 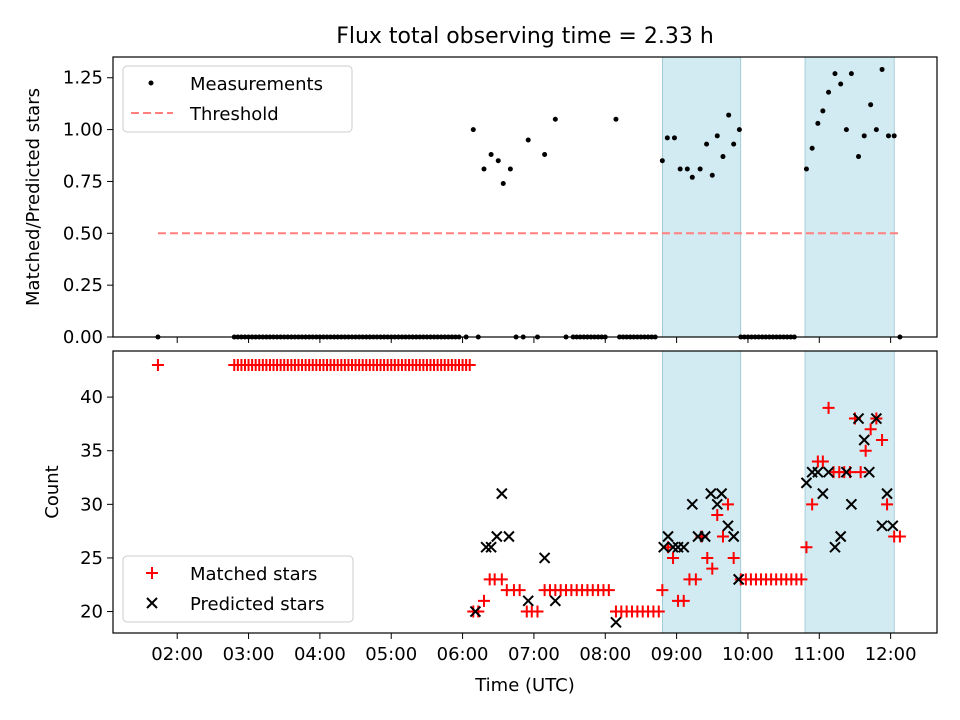 I want to click on x-tick-label: 04:00, so click(x=320, y=654).